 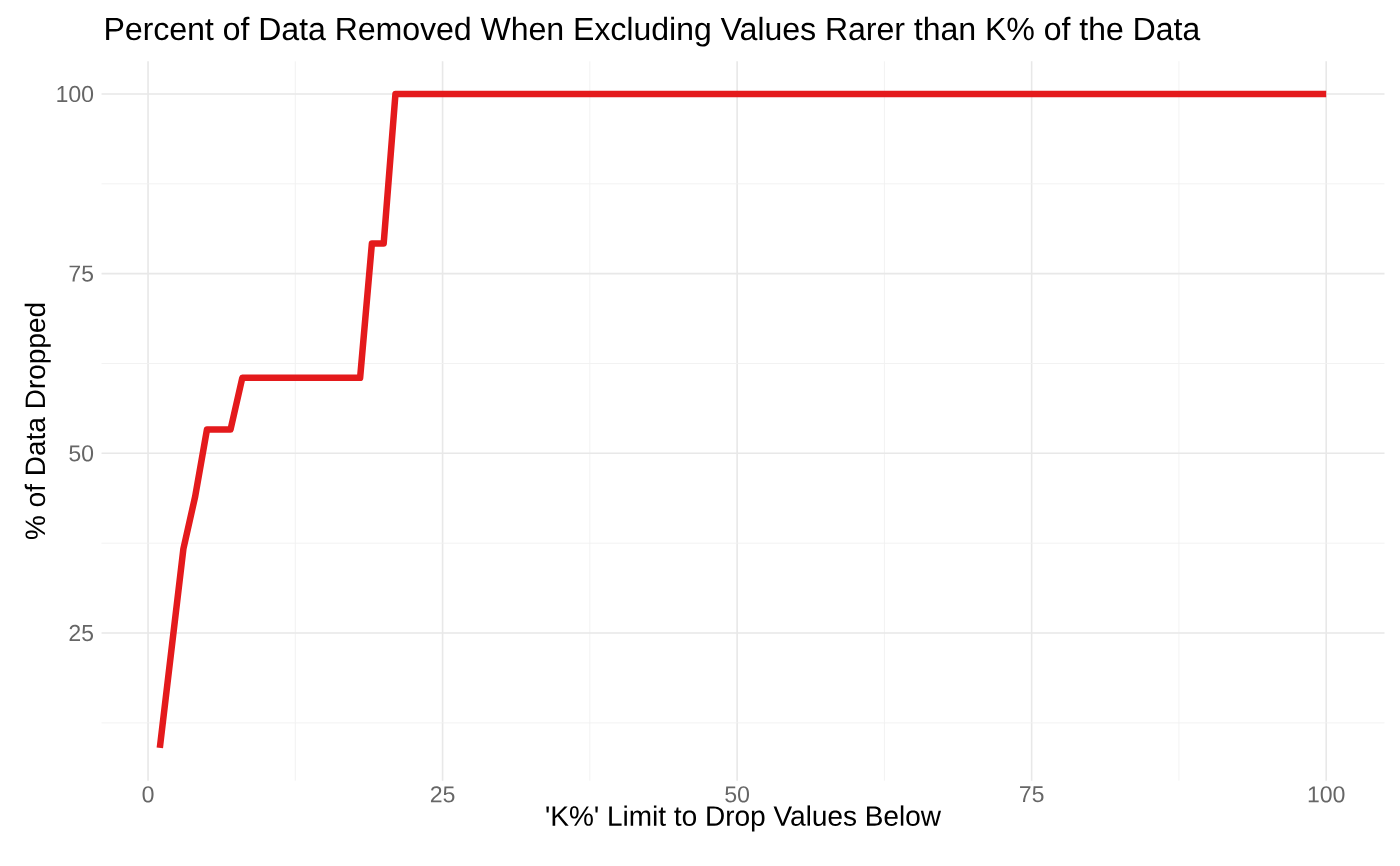 I want to click on y-tick-label: 50, so click(x=81, y=453).